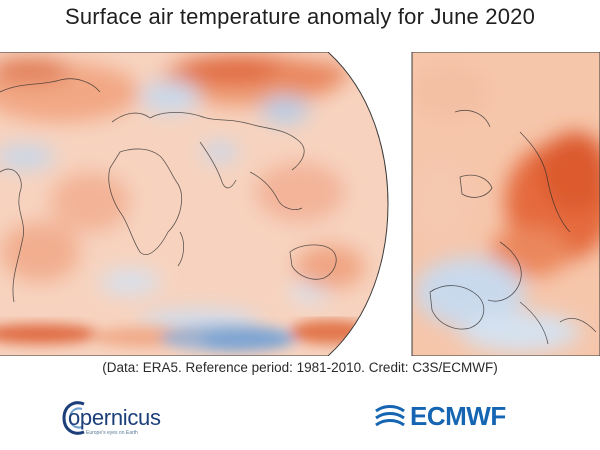  What do you see at coordinates (390, 416) in the screenshot?
I see `ecmwf-swirl-icon` at bounding box center [390, 416].